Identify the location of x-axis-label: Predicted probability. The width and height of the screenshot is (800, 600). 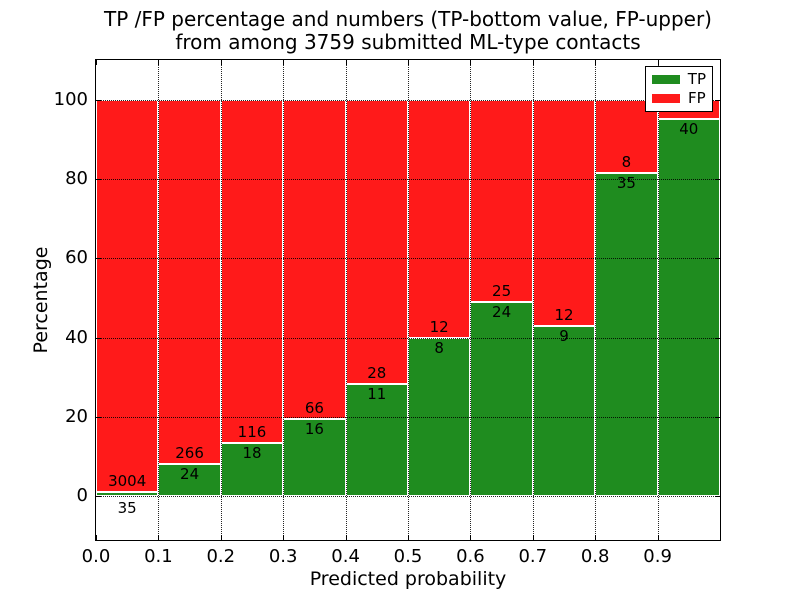
(408, 579).